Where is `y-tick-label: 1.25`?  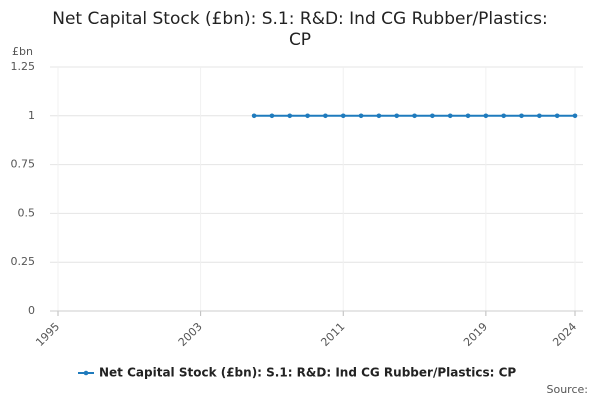 y-tick-label: 1.25 is located at coordinates (23, 66).